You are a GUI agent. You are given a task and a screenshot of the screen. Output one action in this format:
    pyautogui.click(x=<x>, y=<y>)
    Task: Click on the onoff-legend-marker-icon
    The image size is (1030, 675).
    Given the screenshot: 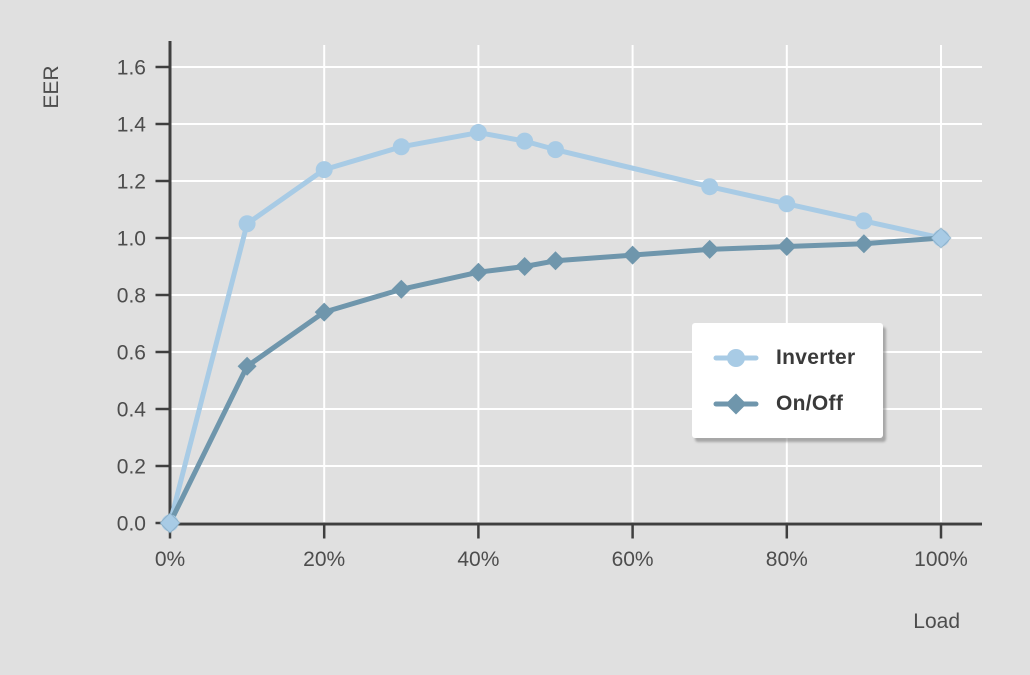 What is the action you would take?
    pyautogui.click(x=736, y=404)
    